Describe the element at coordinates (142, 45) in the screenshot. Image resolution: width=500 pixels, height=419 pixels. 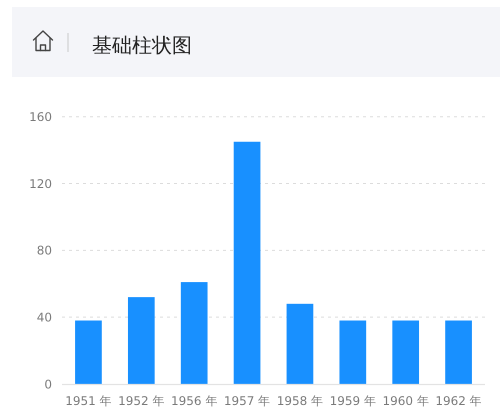
I see `chart-title: 基础柱状图` at that location.